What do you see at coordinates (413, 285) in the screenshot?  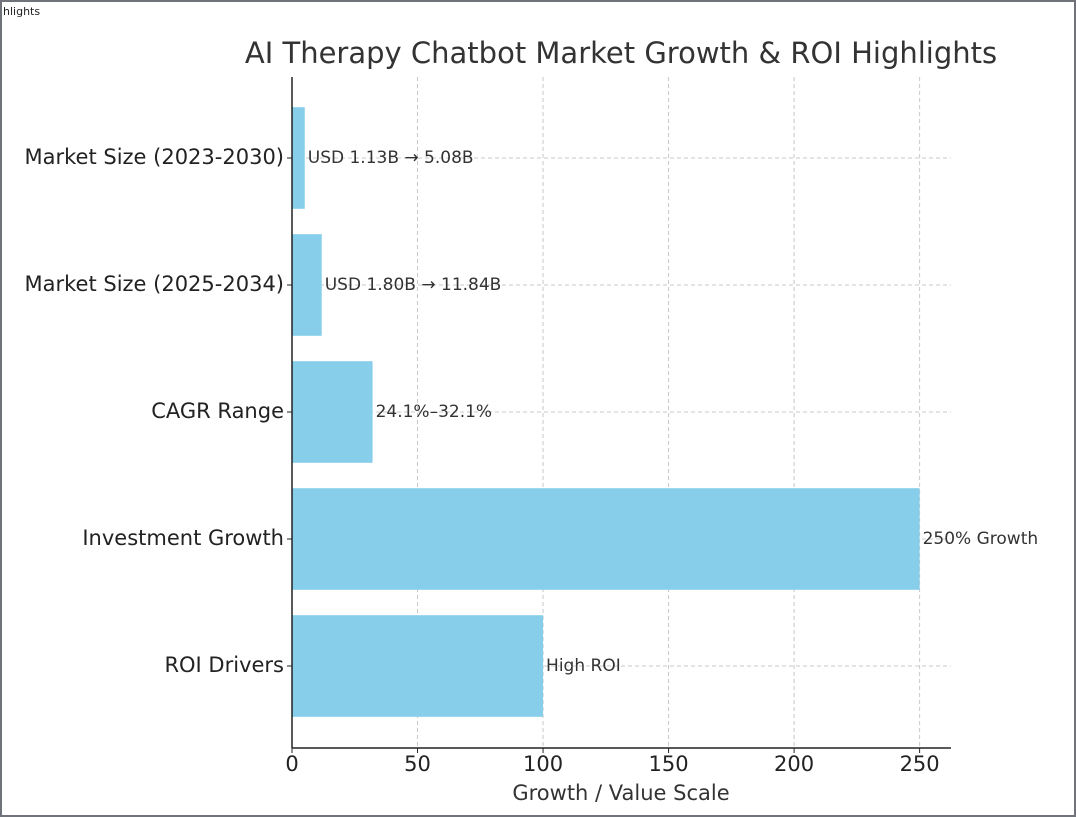 I see `value-label: USD 1.80B → 11.84B` at bounding box center [413, 285].